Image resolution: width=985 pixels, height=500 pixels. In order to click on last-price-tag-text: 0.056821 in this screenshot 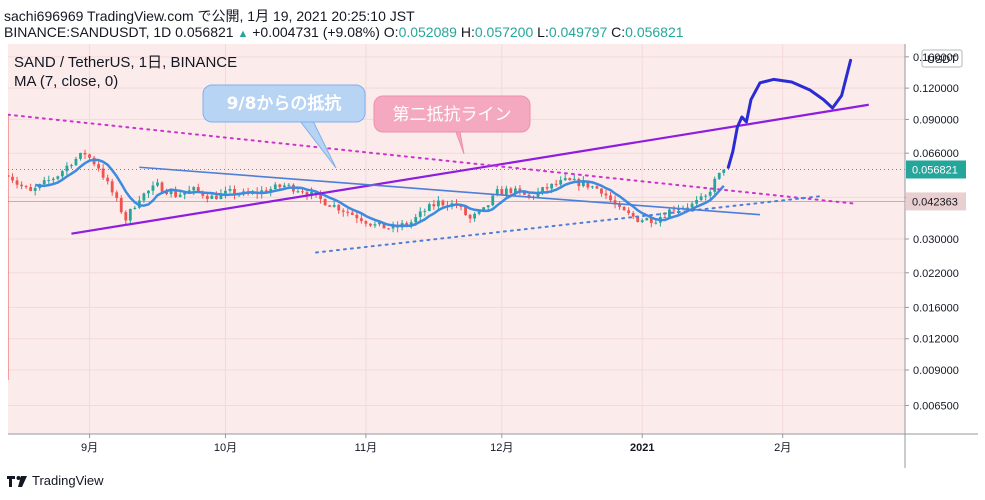, I will do `click(935, 170)`.